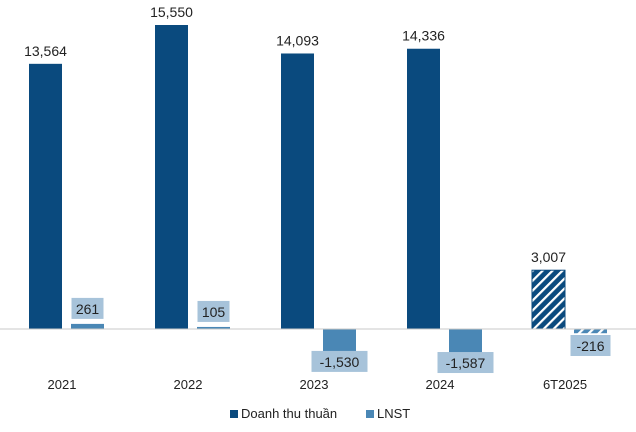 The image size is (636, 432). I want to click on bar-lnst-2022, so click(213, 327).